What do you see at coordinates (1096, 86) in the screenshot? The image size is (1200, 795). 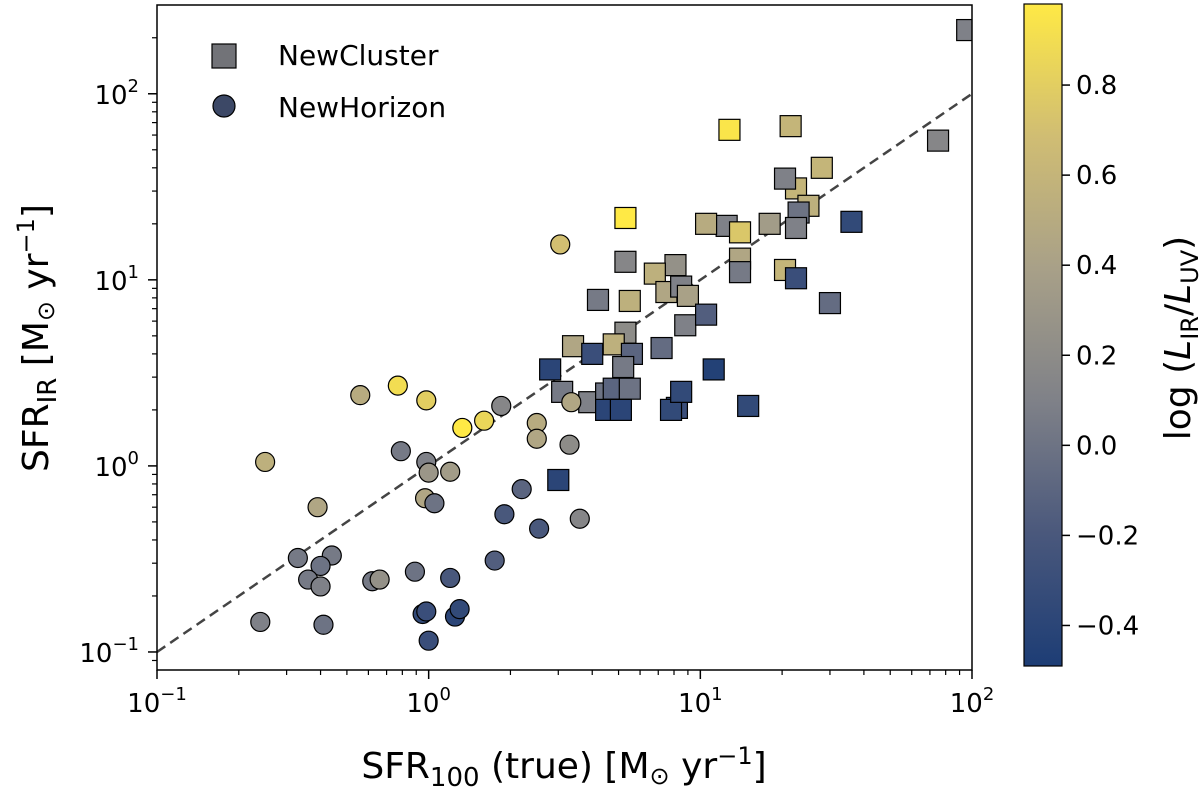 I see `colorbar-tick-label: 0.8` at bounding box center [1096, 86].